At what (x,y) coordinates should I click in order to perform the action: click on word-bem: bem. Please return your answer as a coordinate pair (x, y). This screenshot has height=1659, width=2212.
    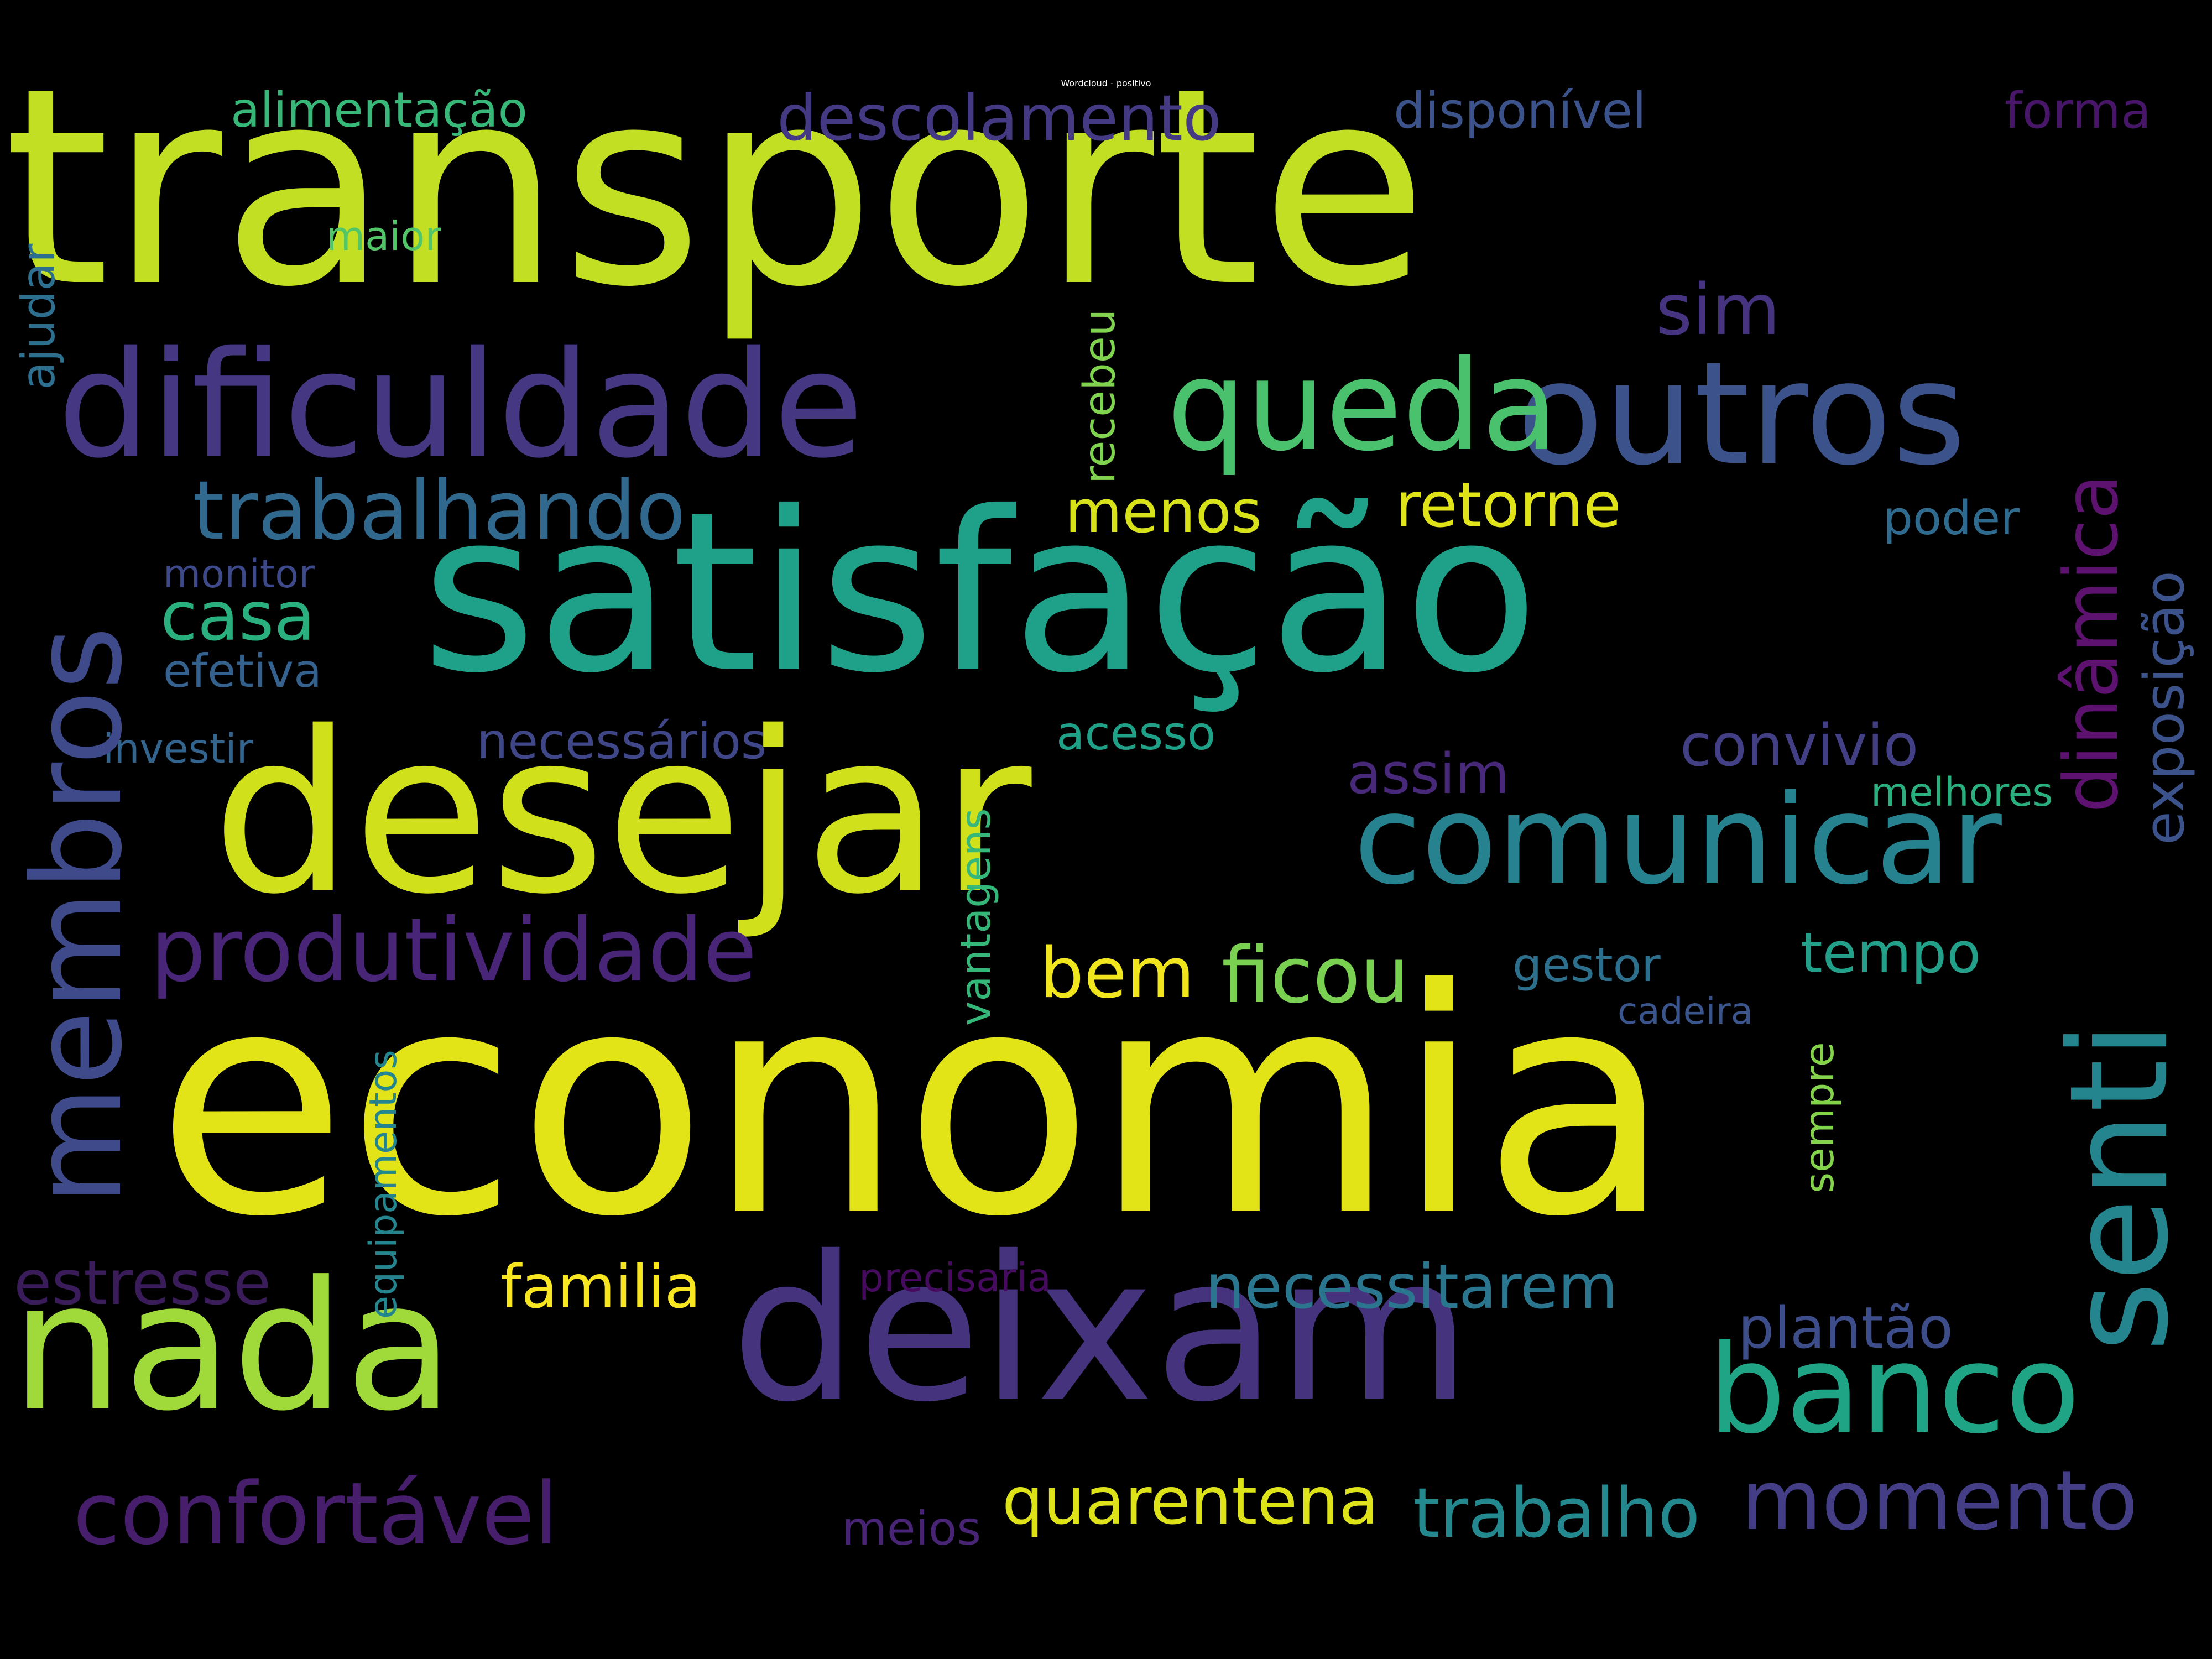
    Looking at the image, I should click on (1118, 973).